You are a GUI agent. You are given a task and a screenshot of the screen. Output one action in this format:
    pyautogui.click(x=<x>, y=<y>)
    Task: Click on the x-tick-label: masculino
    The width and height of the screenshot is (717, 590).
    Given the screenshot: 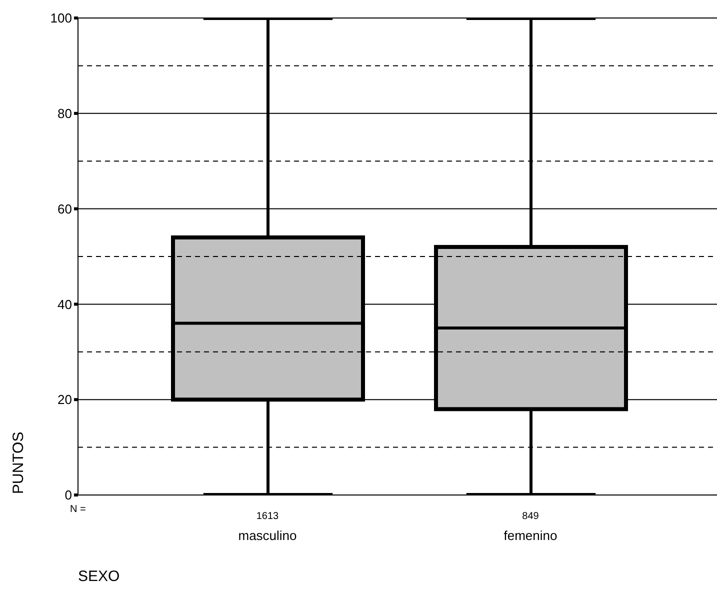 What is the action you would take?
    pyautogui.click(x=267, y=535)
    